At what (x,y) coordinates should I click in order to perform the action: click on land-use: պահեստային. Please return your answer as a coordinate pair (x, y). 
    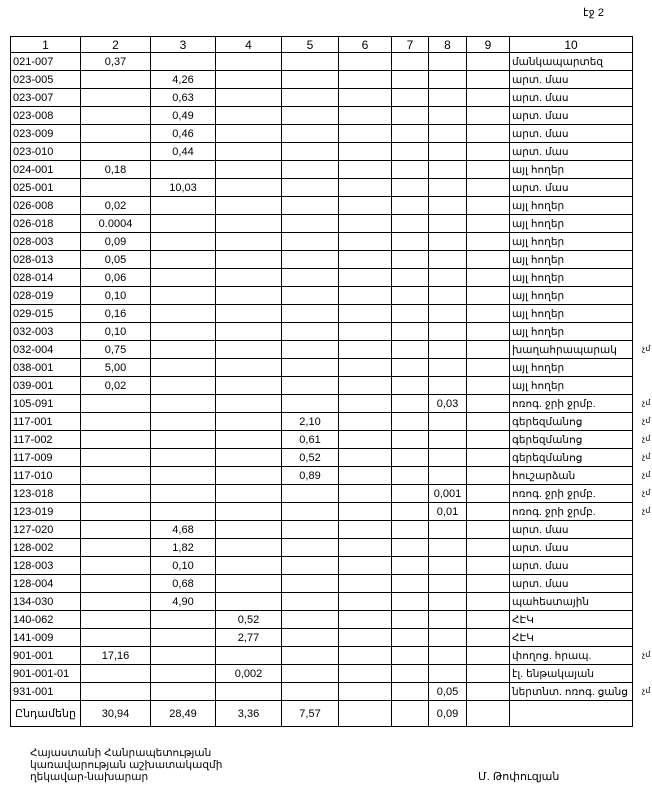
    Looking at the image, I should click on (571, 601).